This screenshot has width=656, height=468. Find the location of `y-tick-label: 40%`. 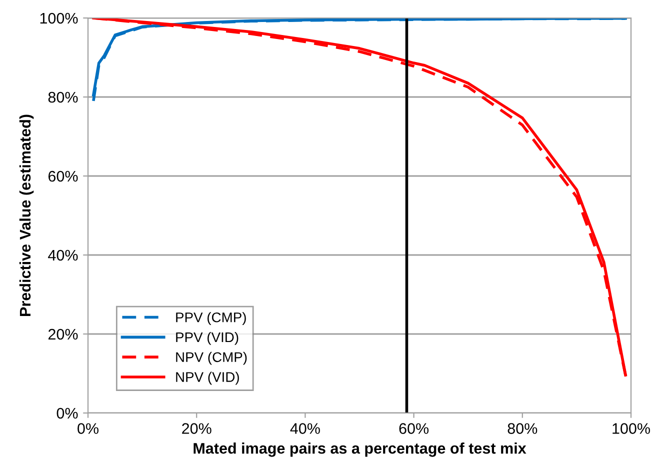

y-tick-label: 40% is located at coordinates (63, 255).